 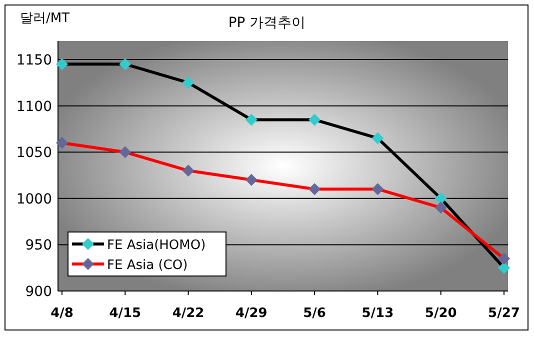 I want to click on chart-title: PP 가격추이, so click(x=267, y=23).